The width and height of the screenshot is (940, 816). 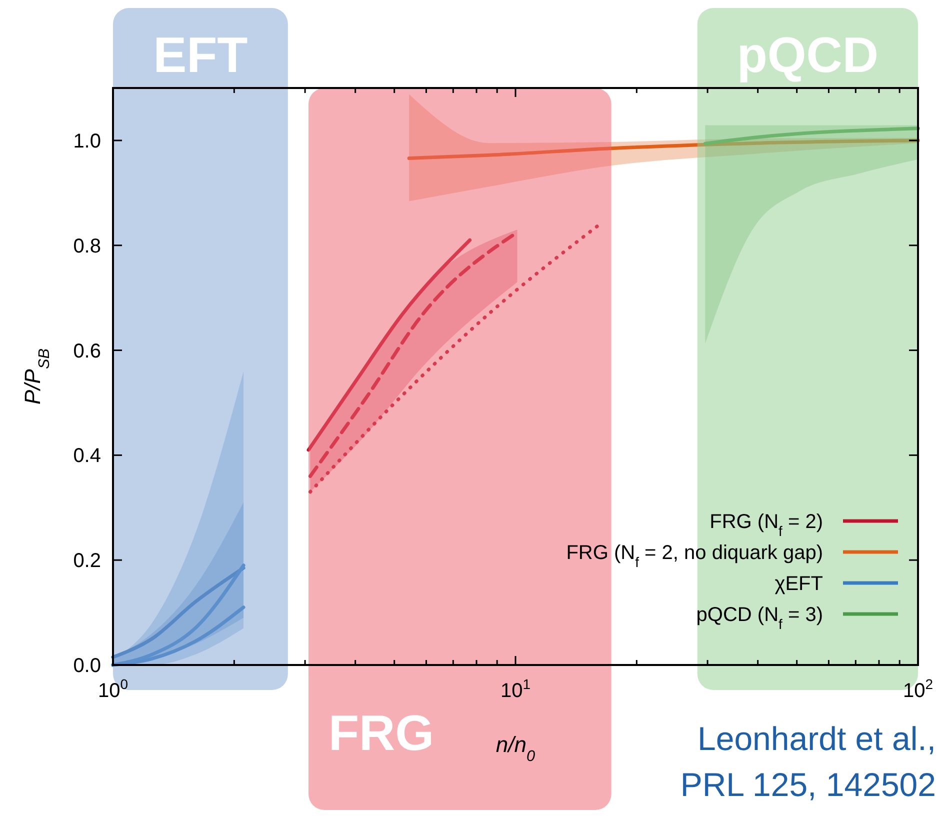 What do you see at coordinates (759, 618) in the screenshot?
I see `legend-label: pQCD (N$_{f}$ = 3)` at bounding box center [759, 618].